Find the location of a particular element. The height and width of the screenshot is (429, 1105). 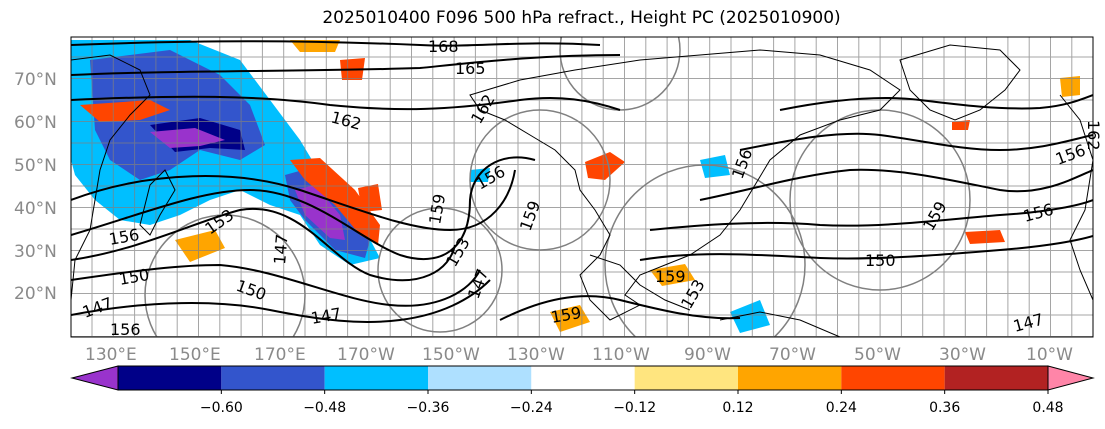

colorbar-tick-label: 0.12 is located at coordinates (737, 408).